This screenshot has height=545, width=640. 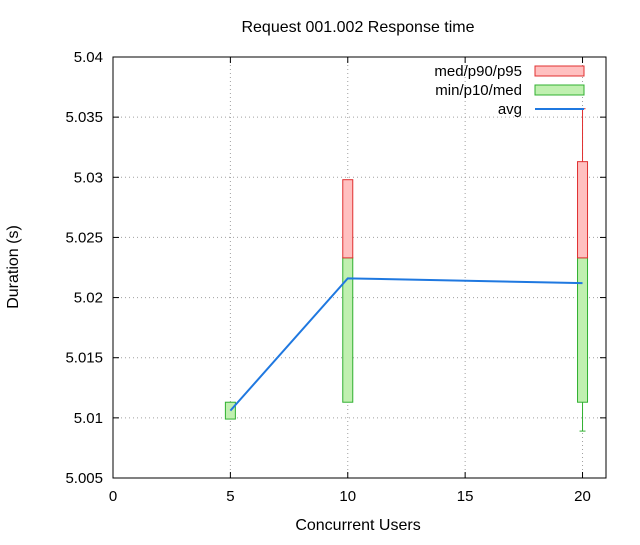 What do you see at coordinates (465, 496) in the screenshot?
I see `x-tick-label: 15` at bounding box center [465, 496].